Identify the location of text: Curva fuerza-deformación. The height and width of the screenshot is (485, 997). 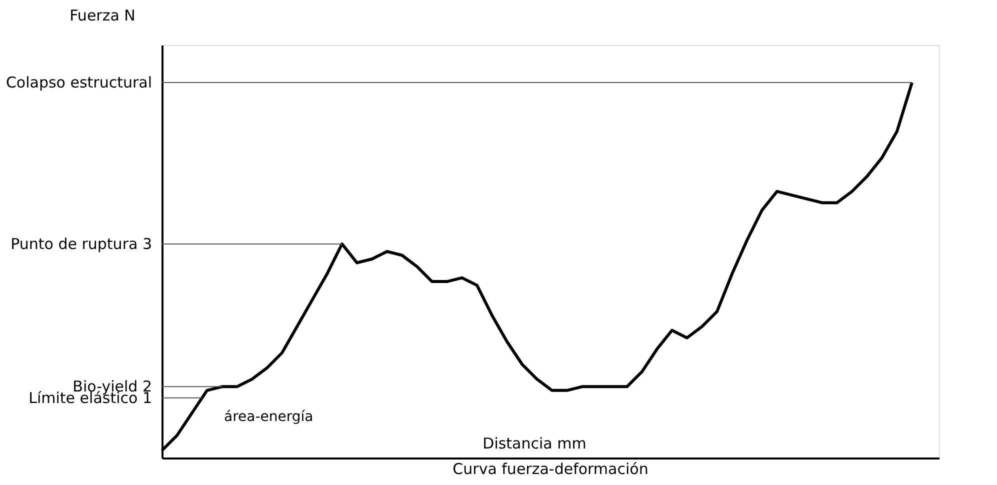
(550, 469).